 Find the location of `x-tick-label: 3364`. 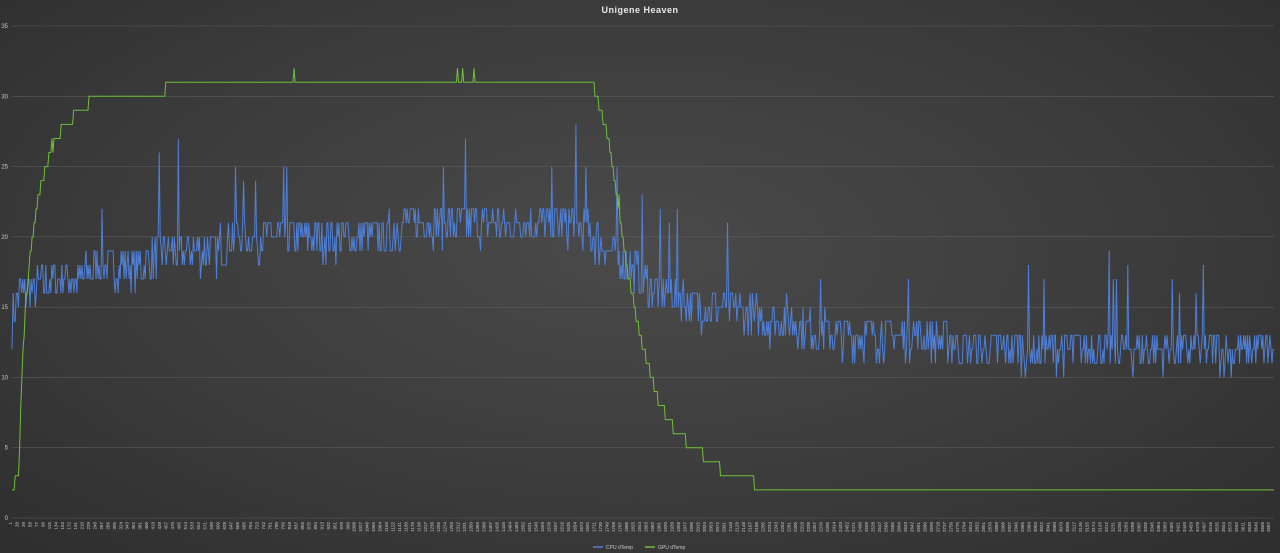

x-tick-label: 3364 is located at coordinates (1158, 527).